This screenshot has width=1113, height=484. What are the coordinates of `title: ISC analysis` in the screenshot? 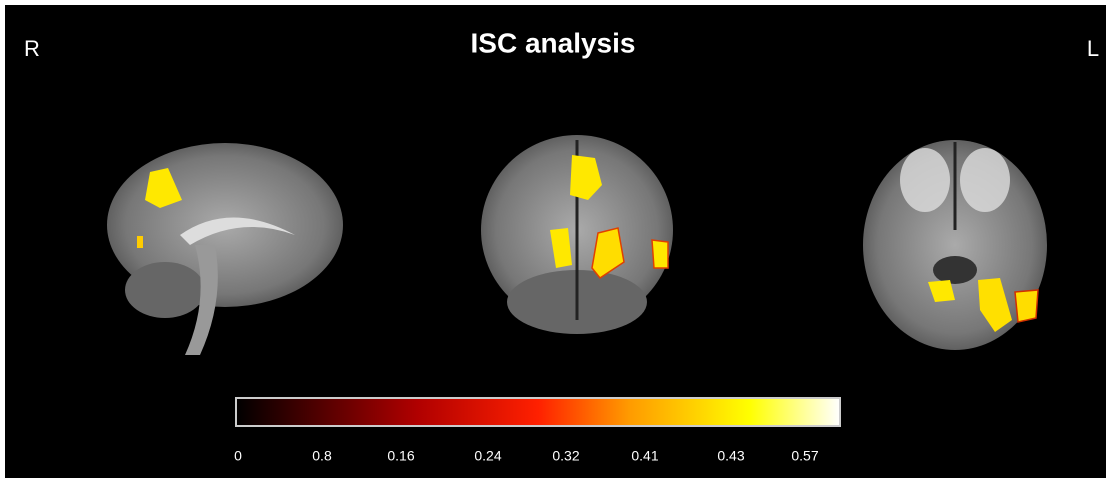 It's located at (553, 42).